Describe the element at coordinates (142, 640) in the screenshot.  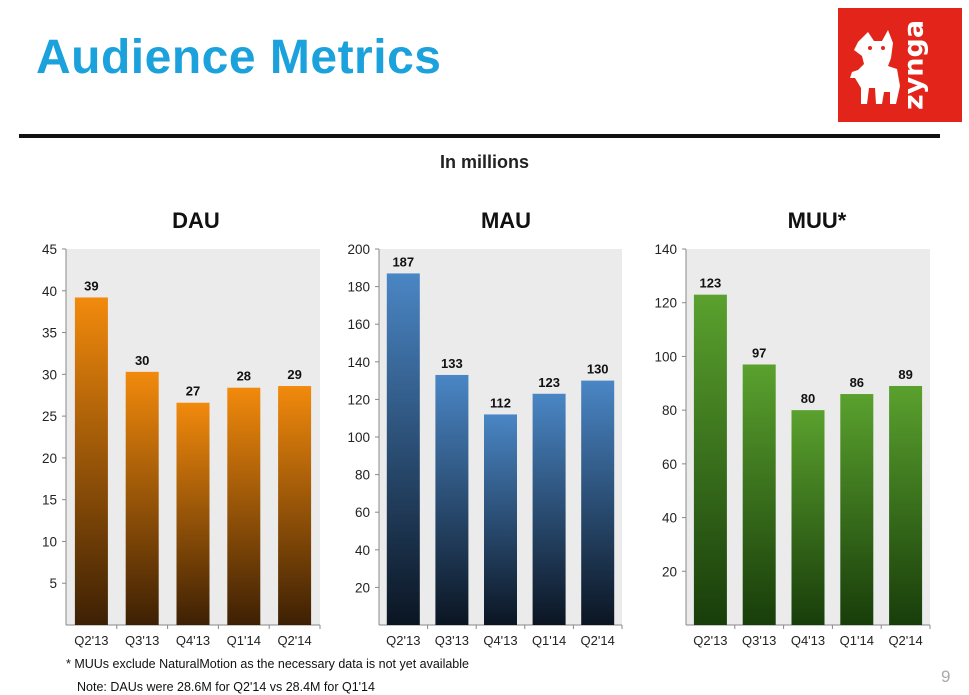
I see `x-tick-label-dau: Q3'13` at that location.